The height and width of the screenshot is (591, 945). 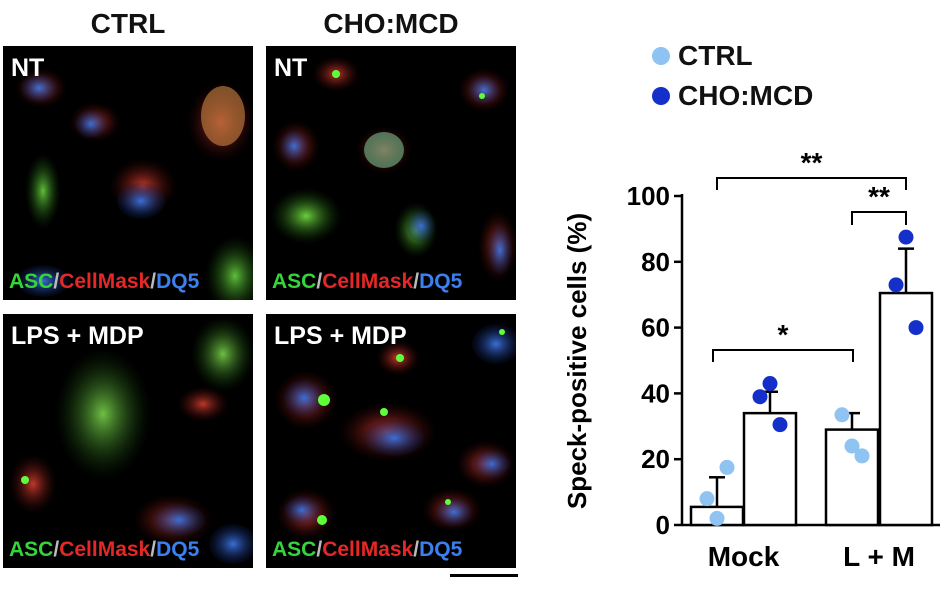 I want to click on y-tick-label: 40, so click(x=655, y=393).